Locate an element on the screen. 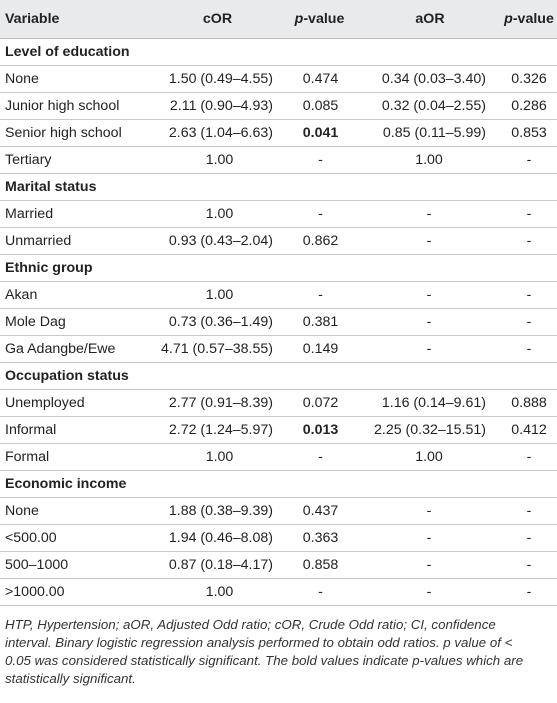  pvalue-cor-cell: 0.041 is located at coordinates (316, 133).